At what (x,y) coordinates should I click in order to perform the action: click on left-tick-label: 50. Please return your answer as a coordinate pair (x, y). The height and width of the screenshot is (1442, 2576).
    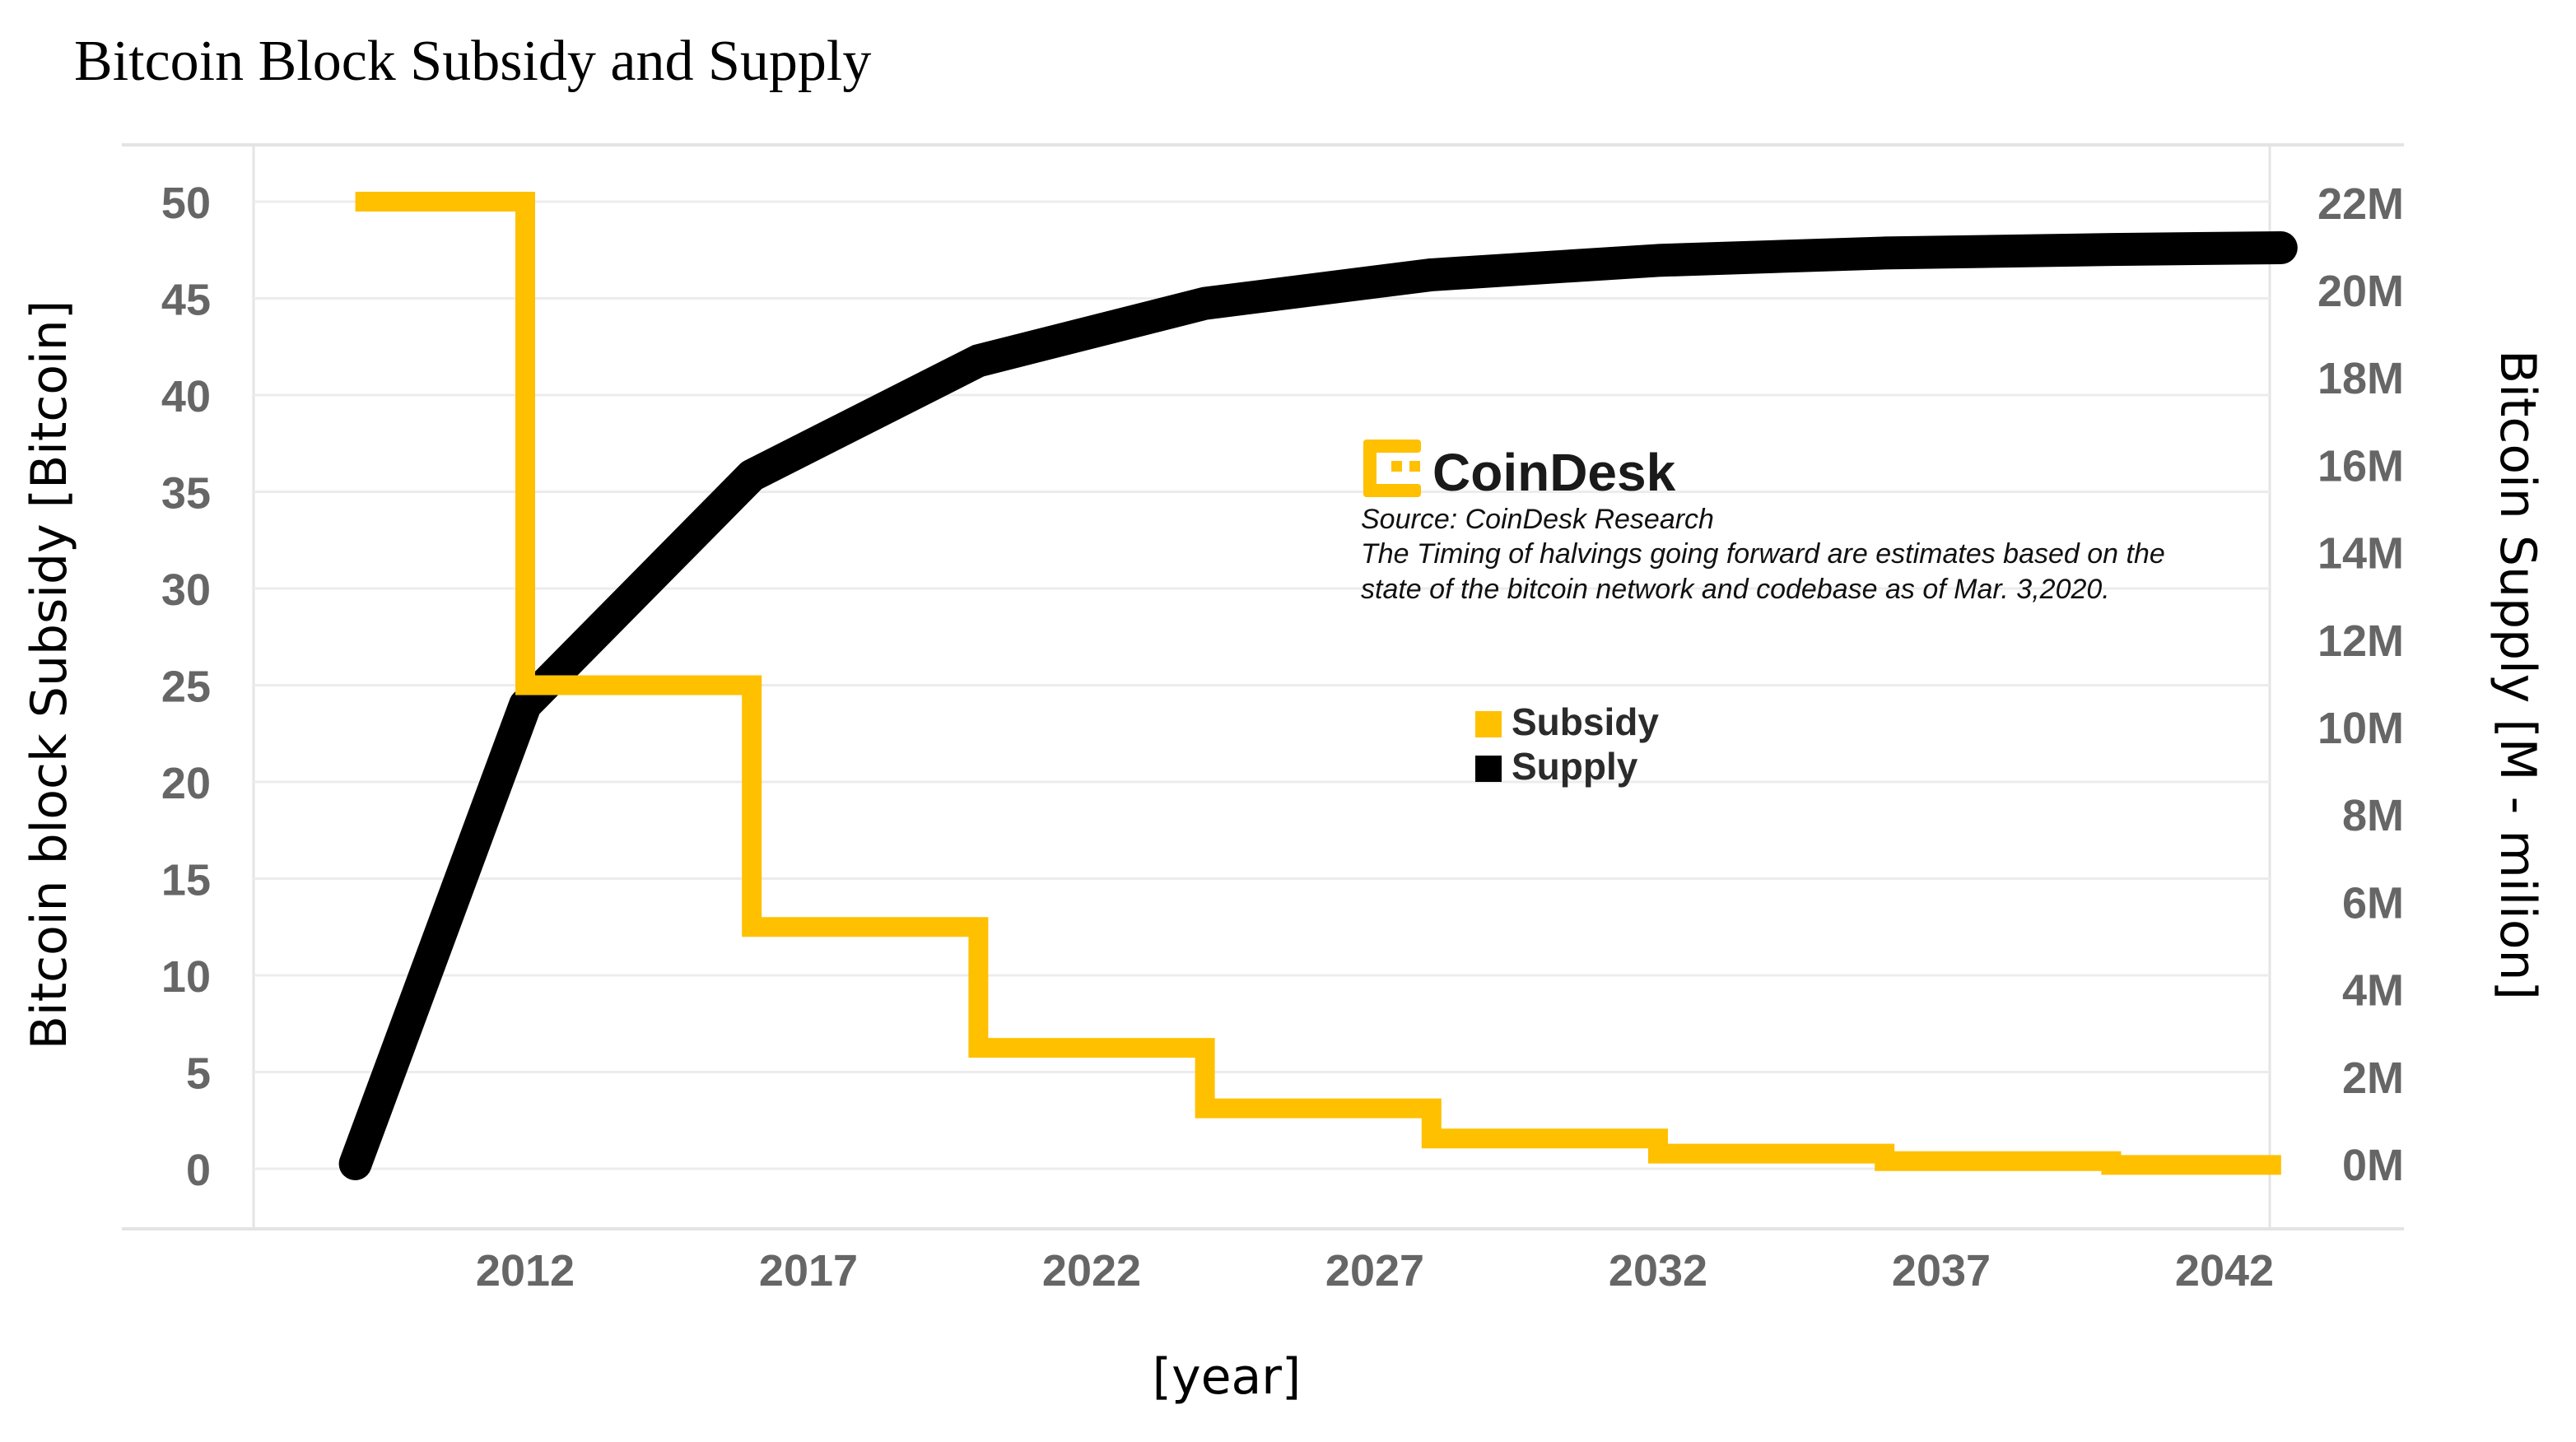
    Looking at the image, I should click on (186, 203).